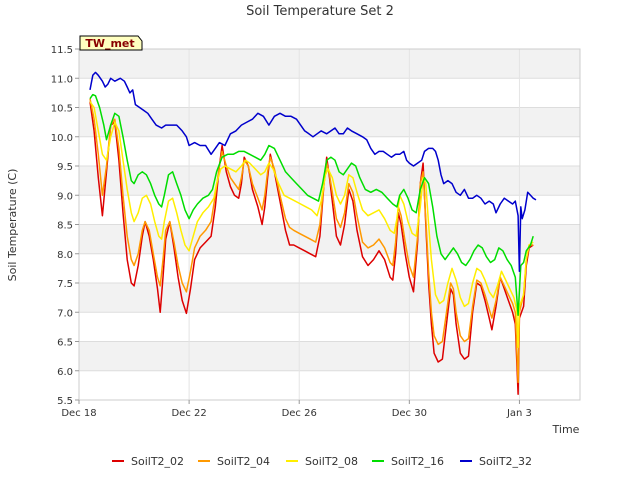  Describe the element at coordinates (78, 413) in the screenshot. I see `x-tick-label: Dec 18` at that location.